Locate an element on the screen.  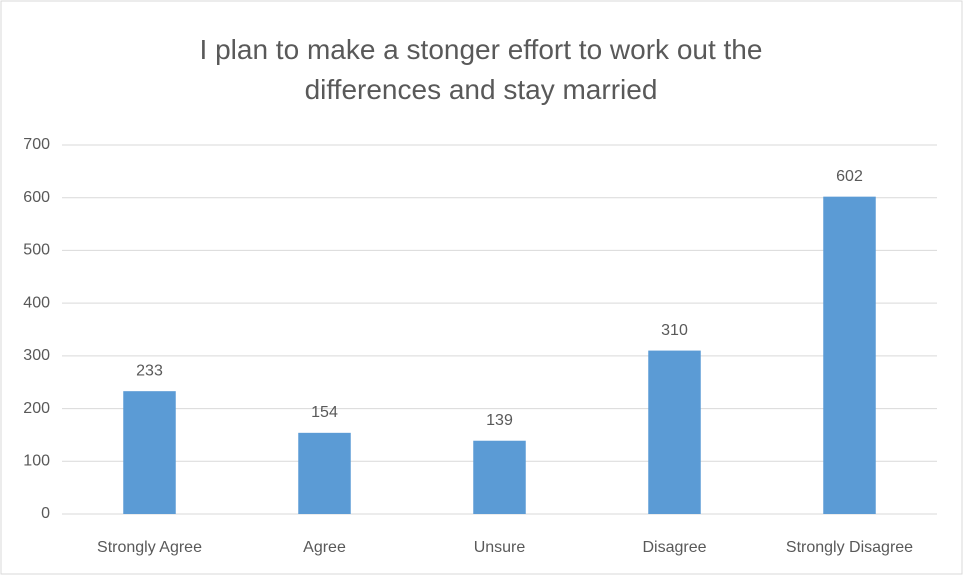
y-tick-label: 0 is located at coordinates (45, 513).